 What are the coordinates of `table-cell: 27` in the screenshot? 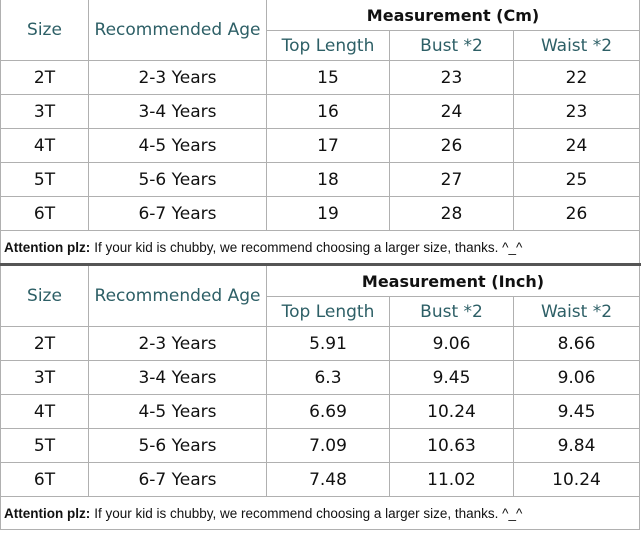 It's located at (452, 180).